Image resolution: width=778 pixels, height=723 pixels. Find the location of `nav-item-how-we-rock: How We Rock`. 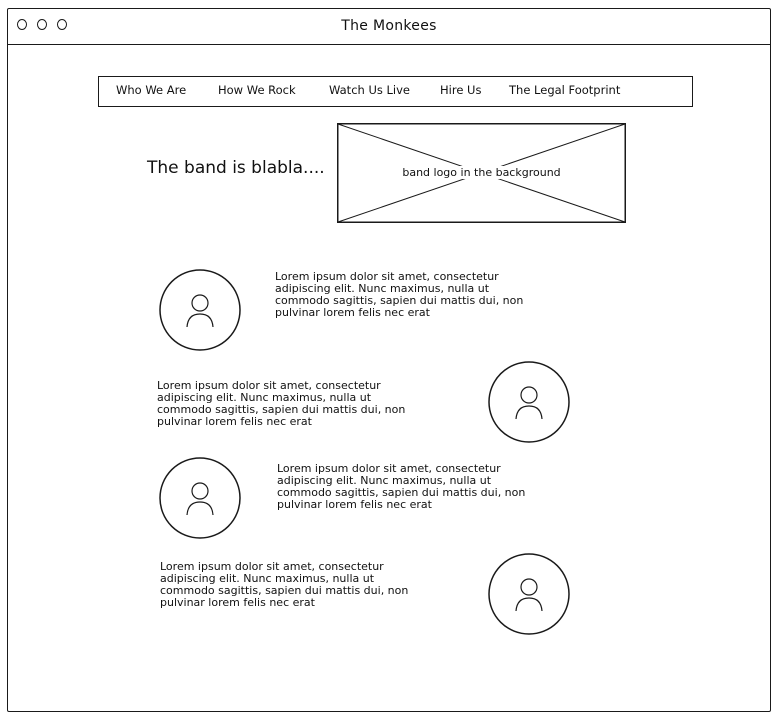

nav-item-how-we-rock: How We Rock is located at coordinates (257, 90).